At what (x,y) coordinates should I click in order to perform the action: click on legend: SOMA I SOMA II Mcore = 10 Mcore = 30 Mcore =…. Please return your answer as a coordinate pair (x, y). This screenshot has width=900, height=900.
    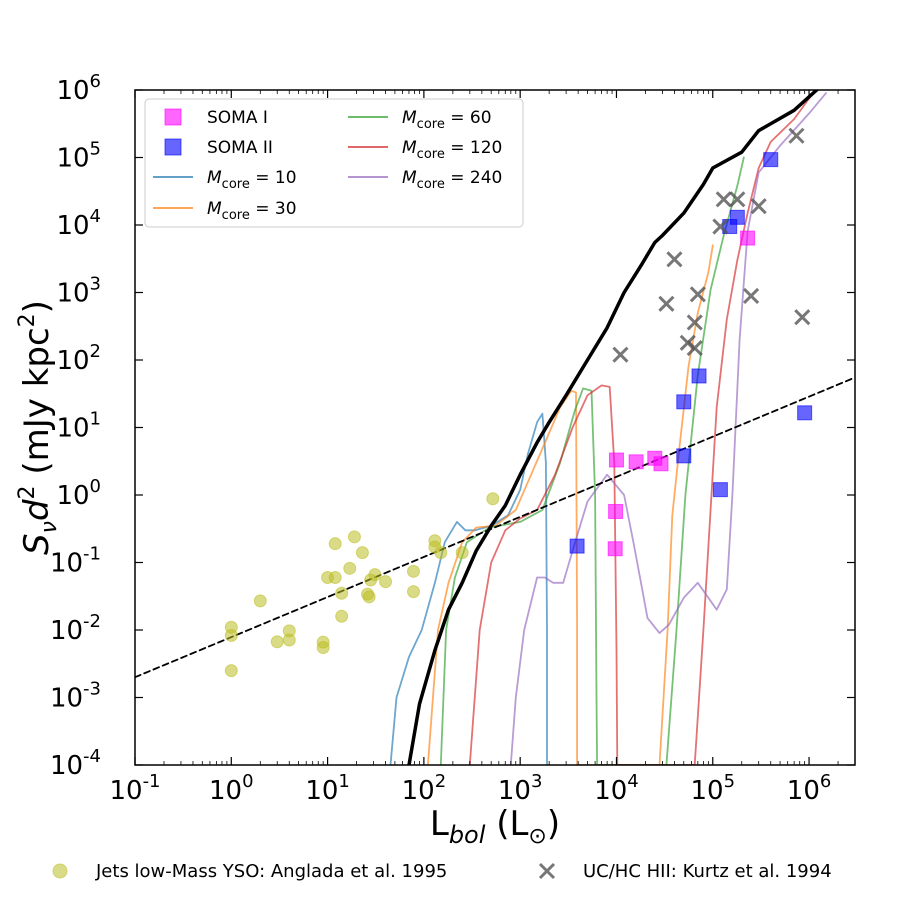
    Looking at the image, I should click on (334, 163).